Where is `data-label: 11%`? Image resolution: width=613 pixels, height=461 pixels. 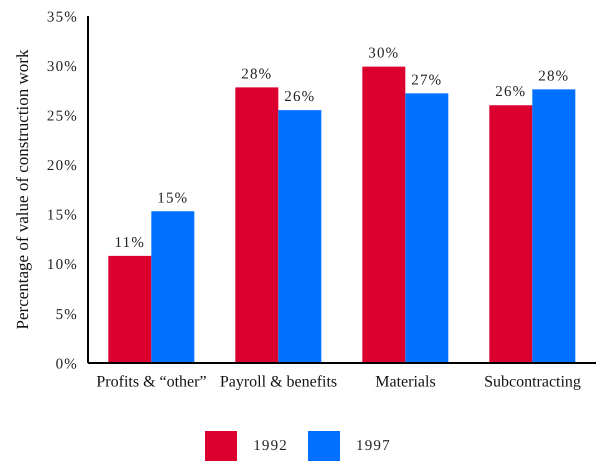 data-label: 11% is located at coordinates (130, 242).